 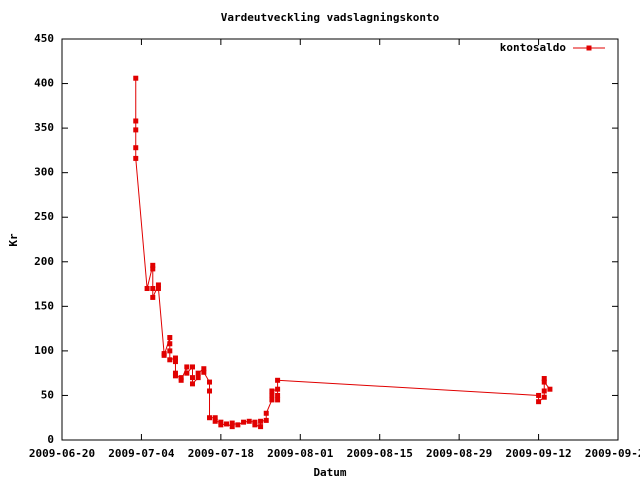 What do you see at coordinates (329, 472) in the screenshot?
I see `x-axis-label: Datum` at bounding box center [329, 472].